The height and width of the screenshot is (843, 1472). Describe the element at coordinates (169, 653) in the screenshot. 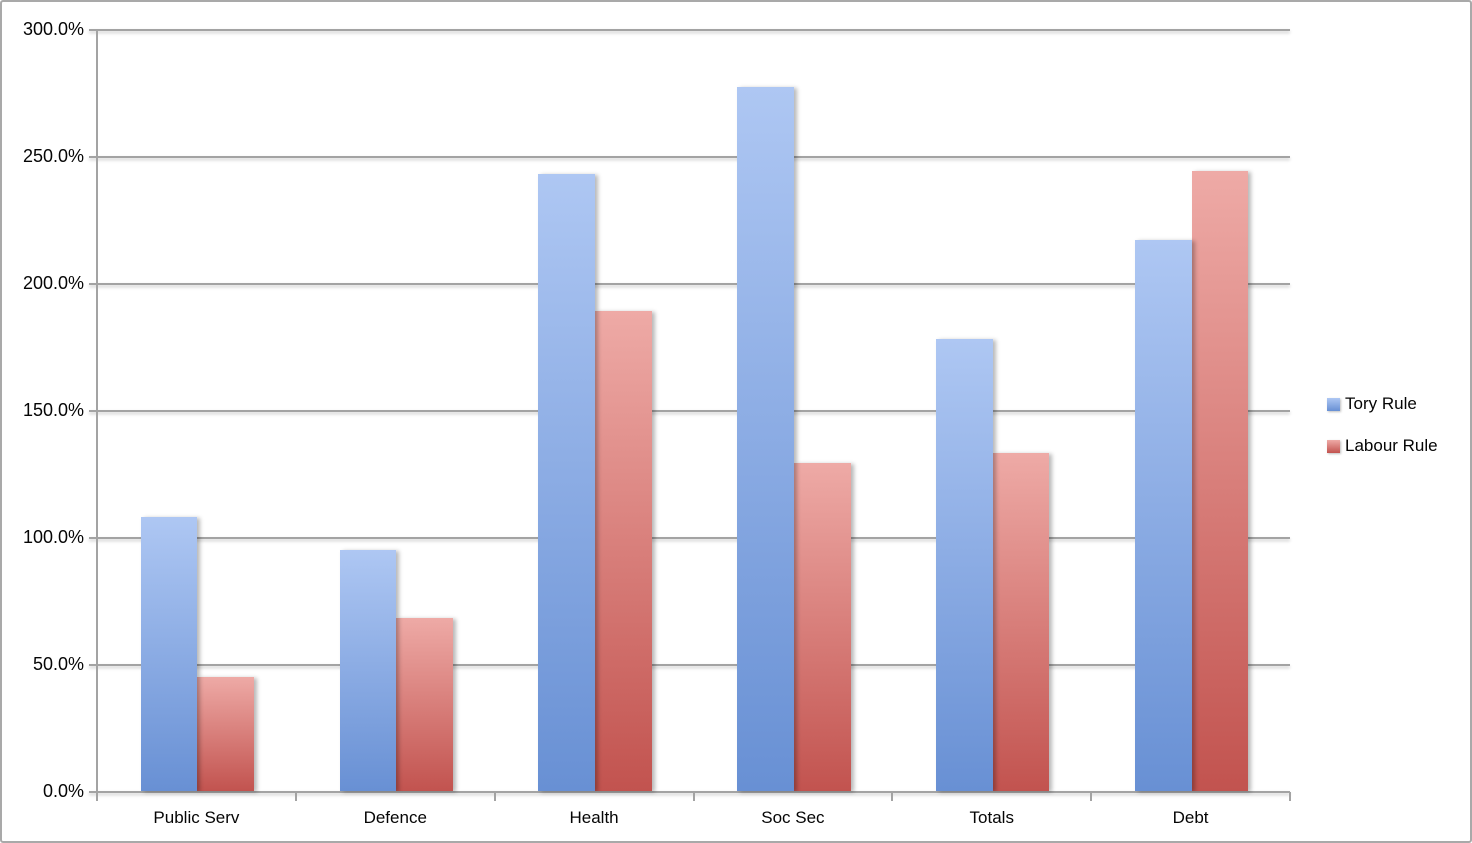

I see `bar-tory-rule-public-serv` at that location.